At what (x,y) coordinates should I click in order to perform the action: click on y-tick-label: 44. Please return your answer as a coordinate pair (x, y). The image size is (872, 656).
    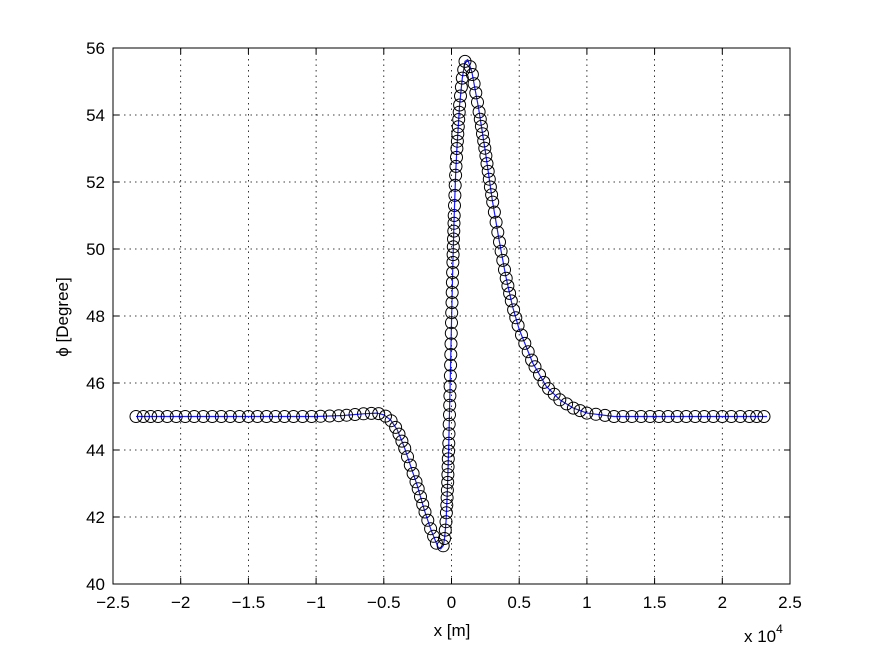
    Looking at the image, I should click on (95, 450).